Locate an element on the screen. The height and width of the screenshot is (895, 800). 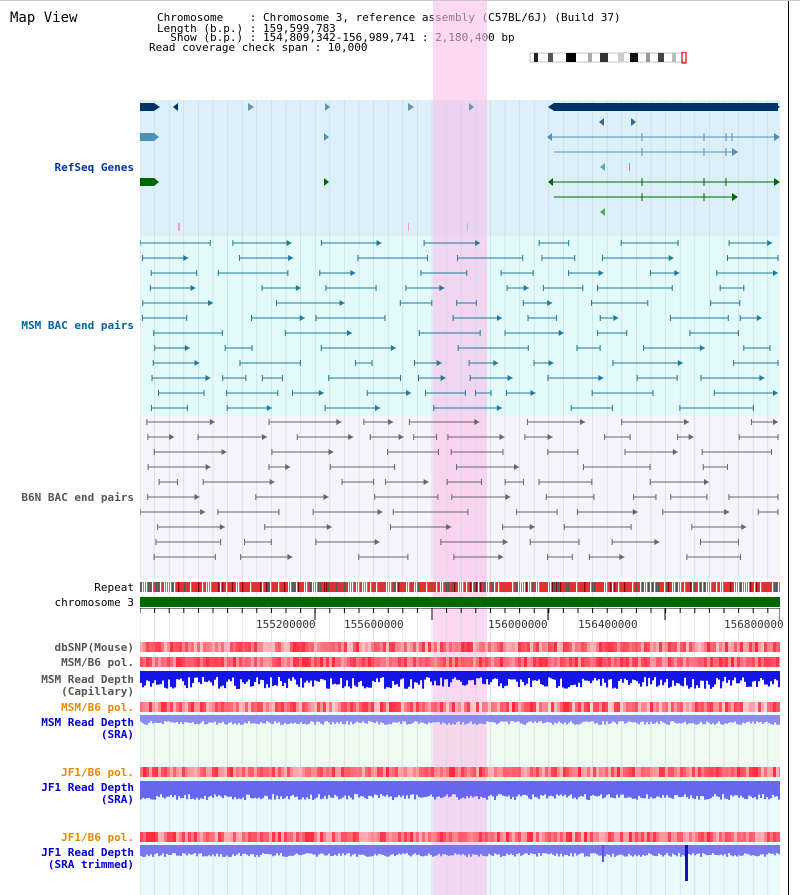
highlight-region is located at coordinates (460, 447).